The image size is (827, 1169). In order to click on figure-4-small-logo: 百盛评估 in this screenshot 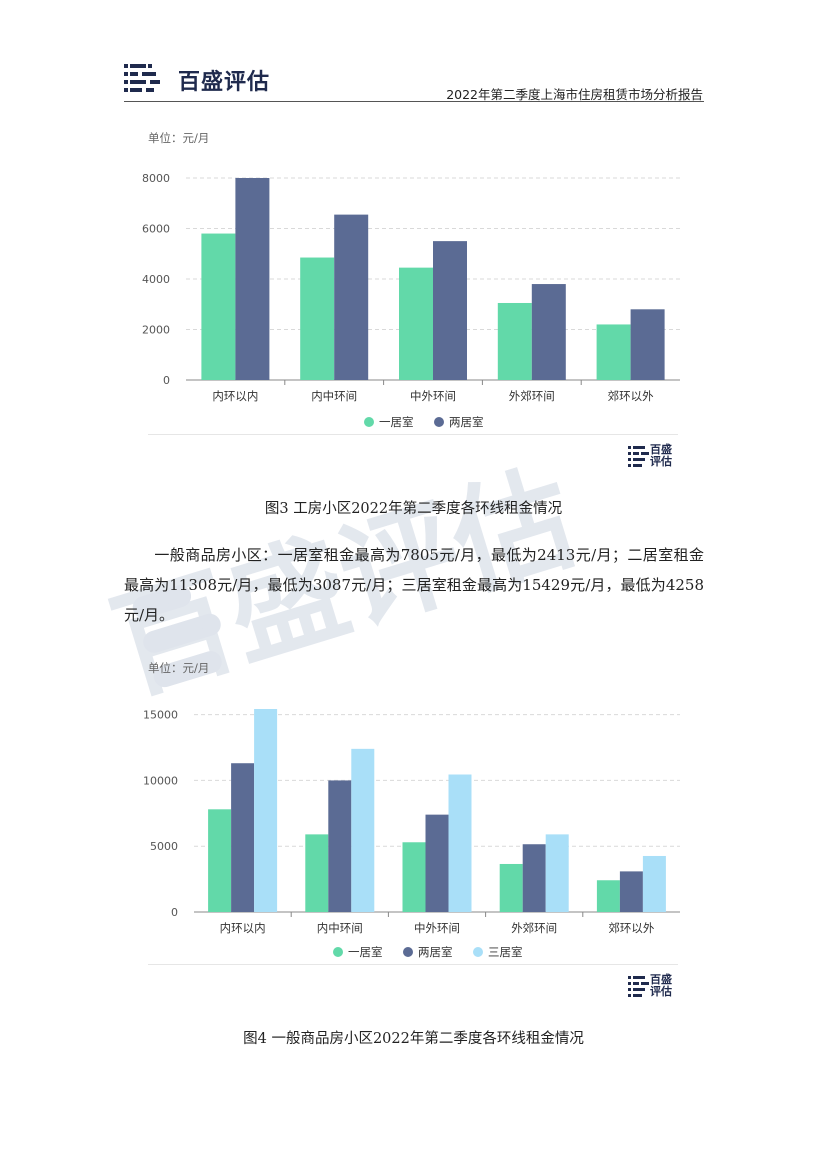, I will do `click(656, 987)`.